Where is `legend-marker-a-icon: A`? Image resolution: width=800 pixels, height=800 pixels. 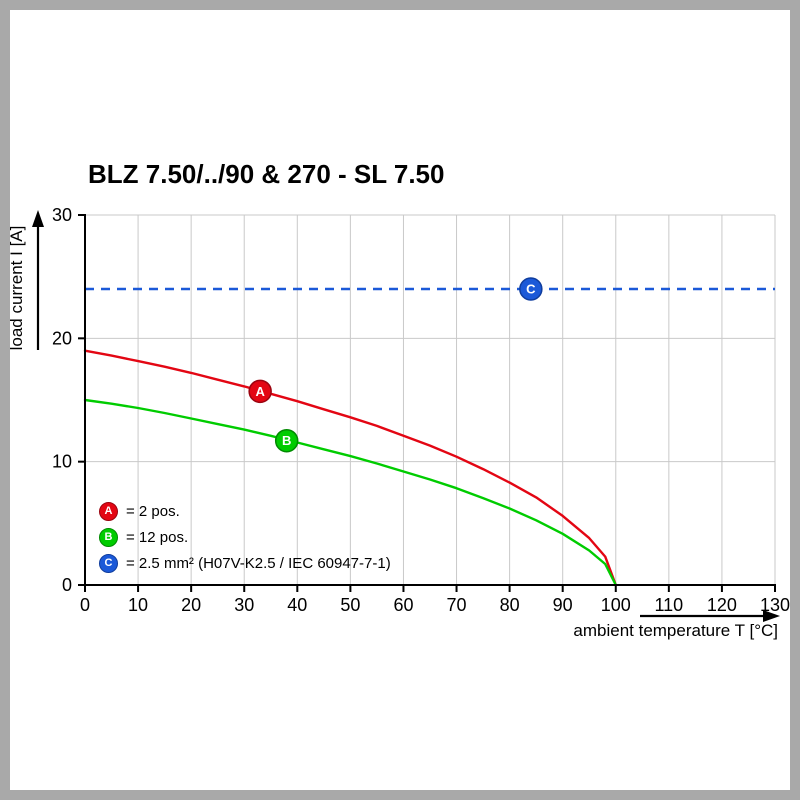 legend-marker-a-icon: A is located at coordinates (108, 511).